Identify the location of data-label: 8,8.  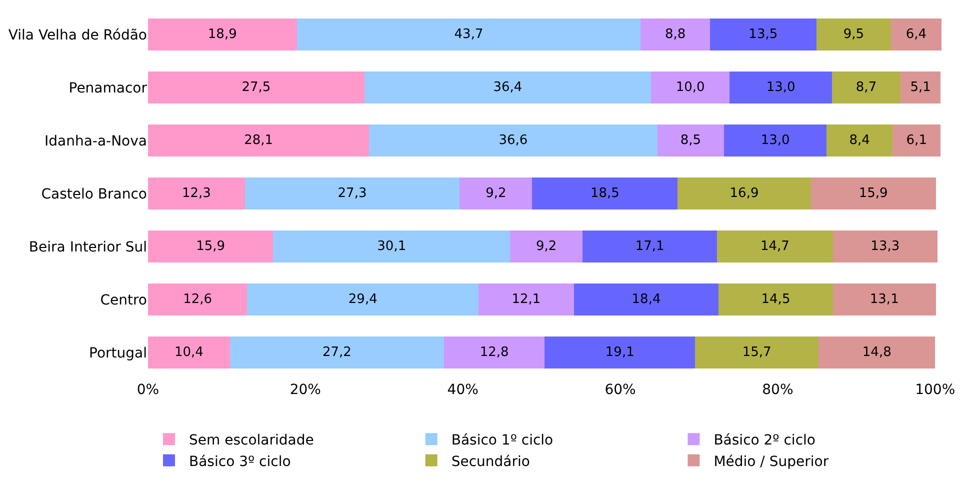
(675, 34).